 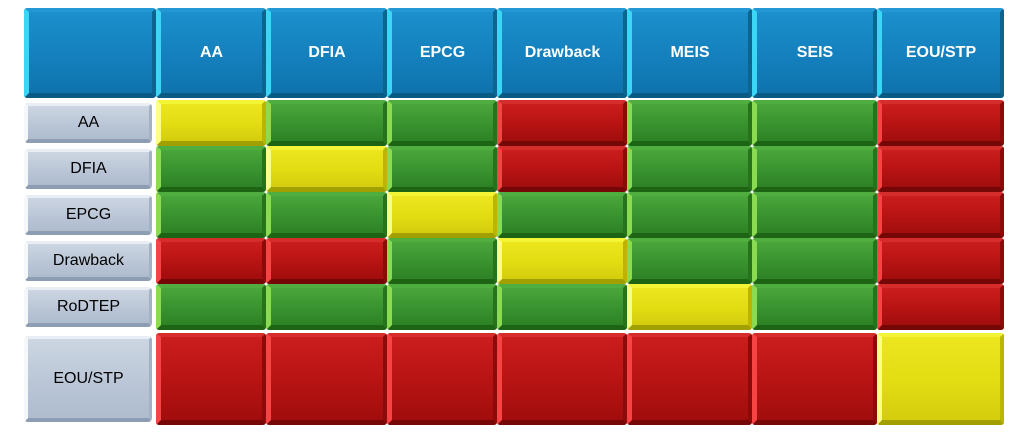 What do you see at coordinates (90, 53) in the screenshot?
I see `corner-cell` at bounding box center [90, 53].